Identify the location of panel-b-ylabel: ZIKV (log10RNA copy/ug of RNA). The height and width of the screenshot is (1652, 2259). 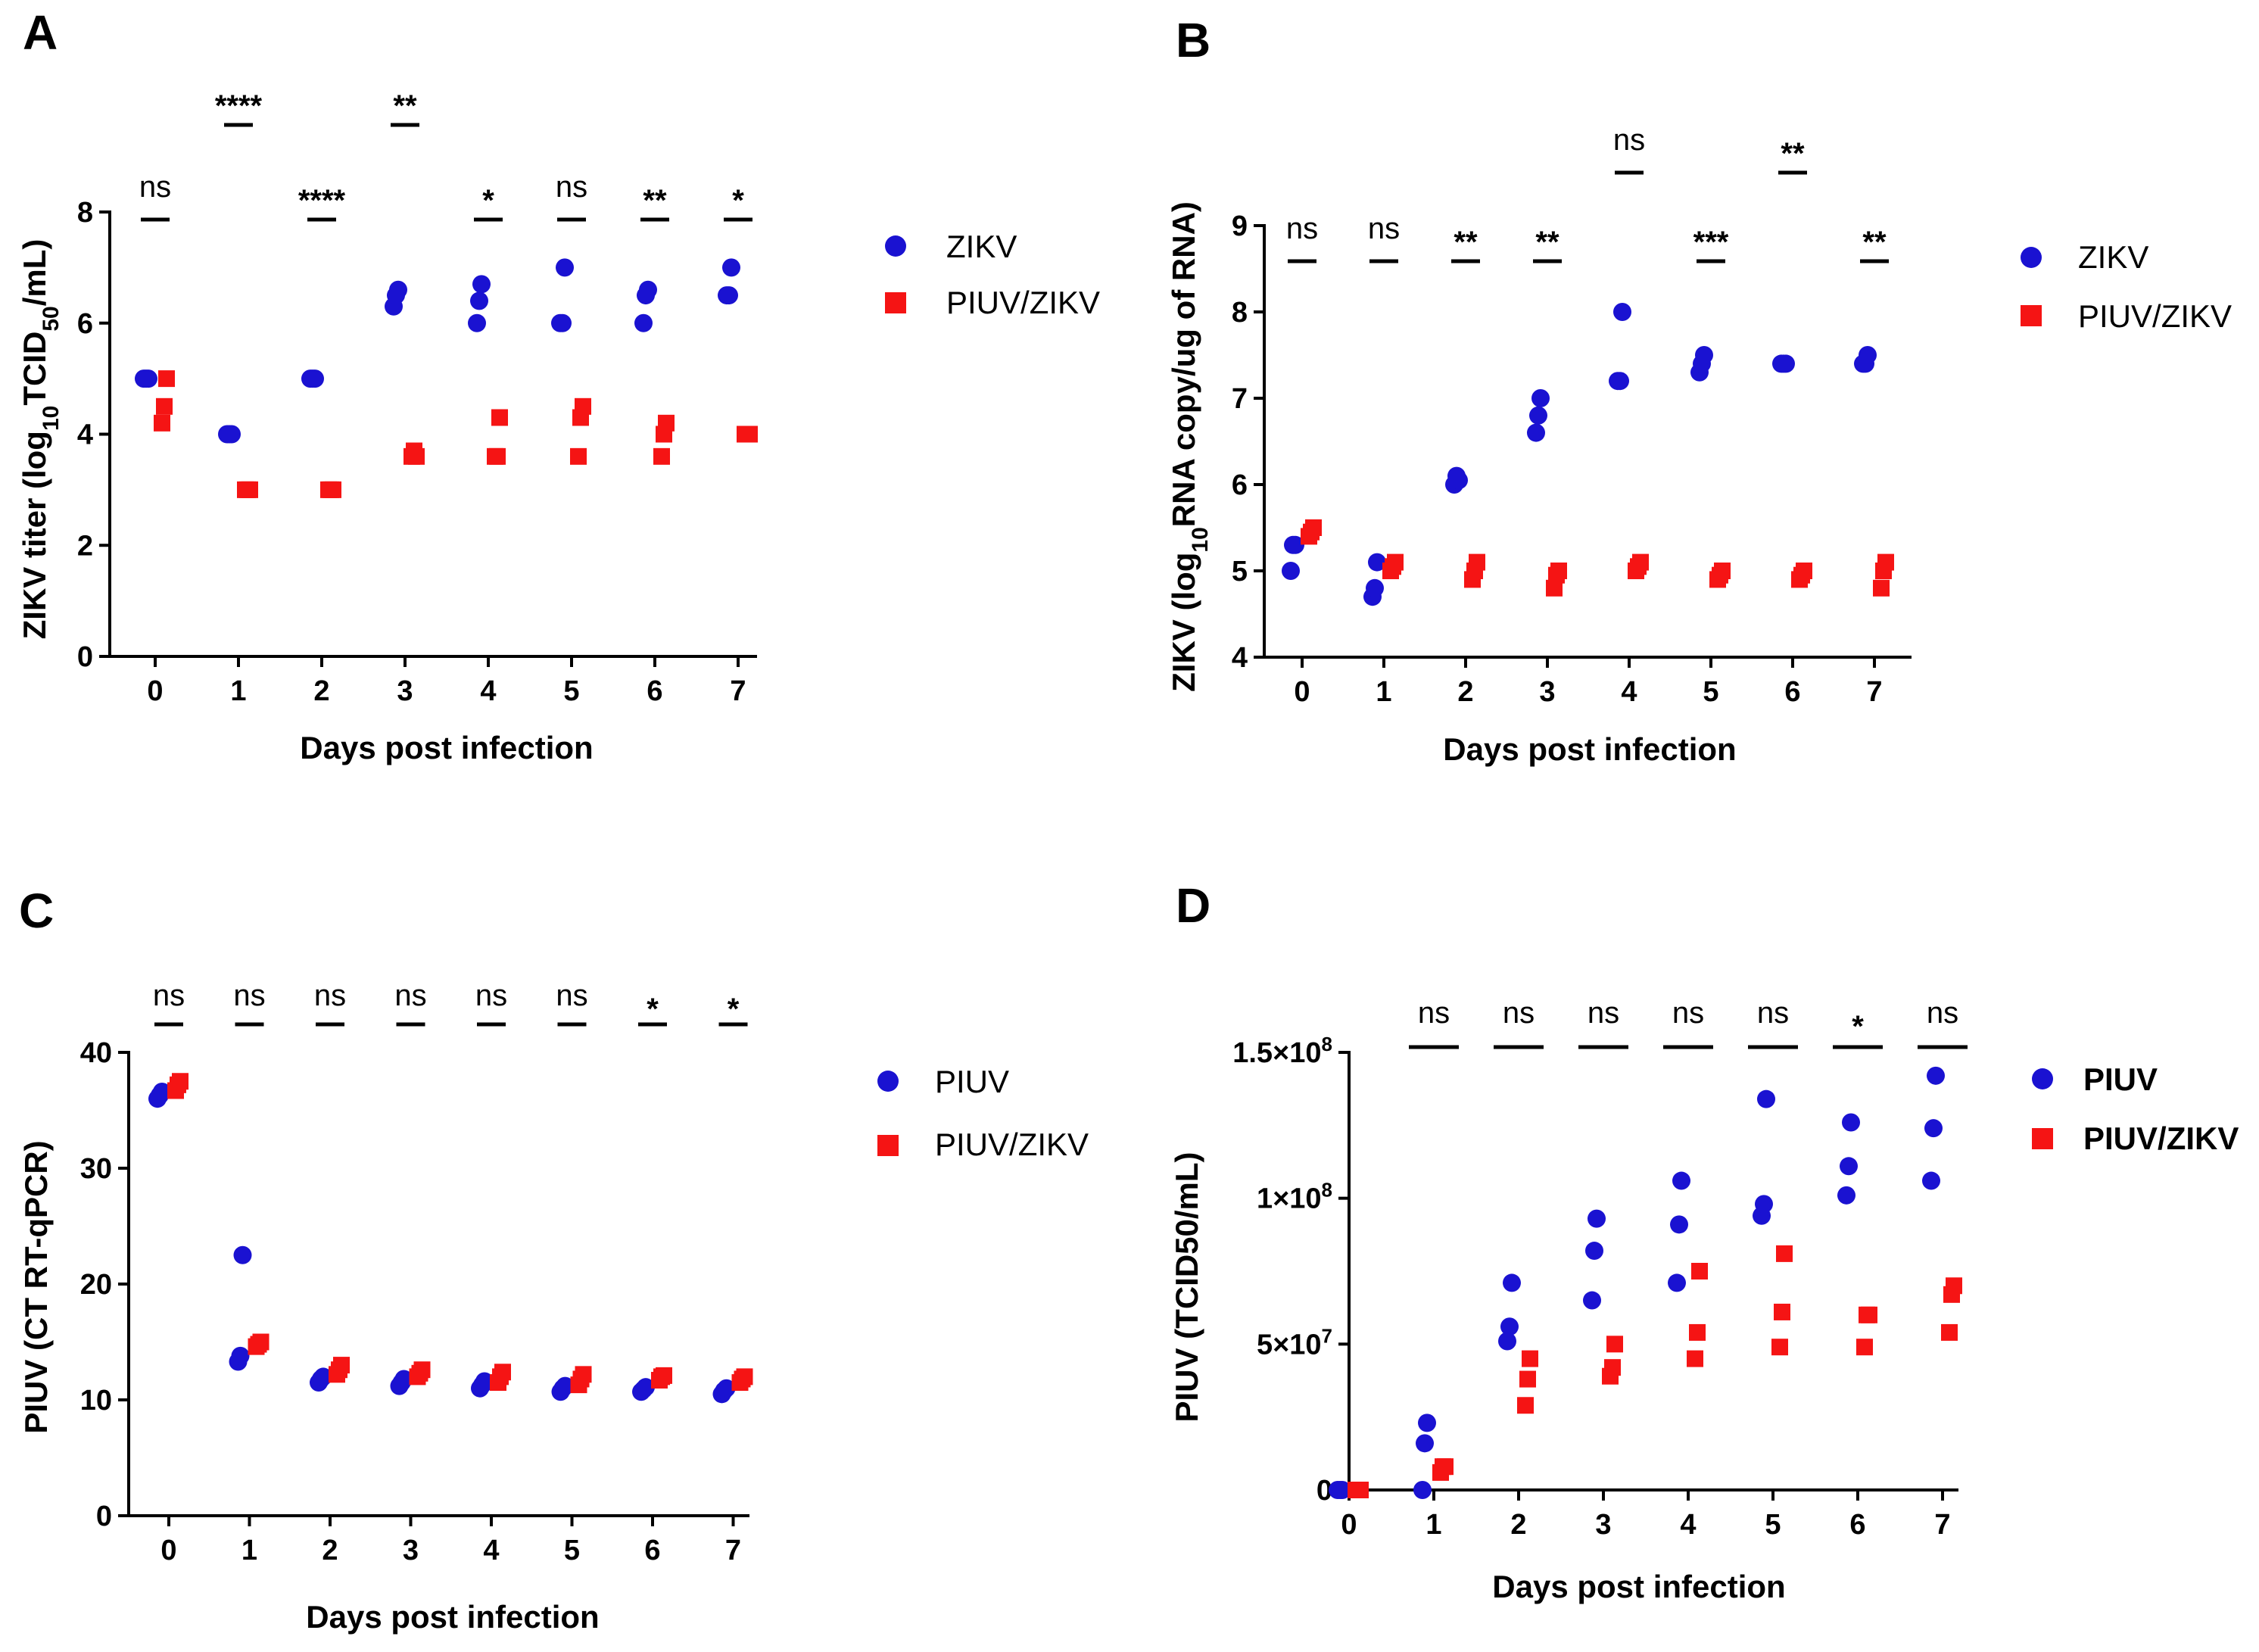
(1190, 446).